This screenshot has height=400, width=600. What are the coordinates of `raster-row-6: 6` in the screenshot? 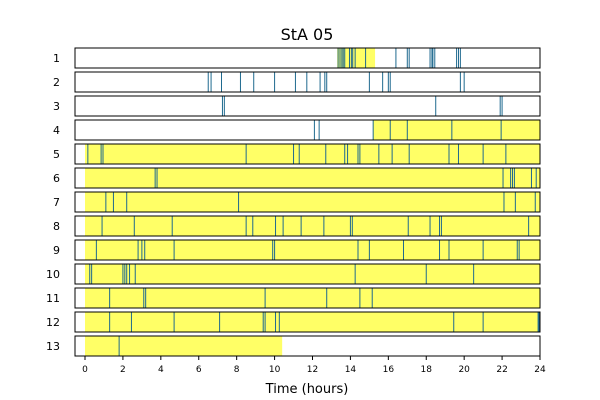 It's located at (297, 178).